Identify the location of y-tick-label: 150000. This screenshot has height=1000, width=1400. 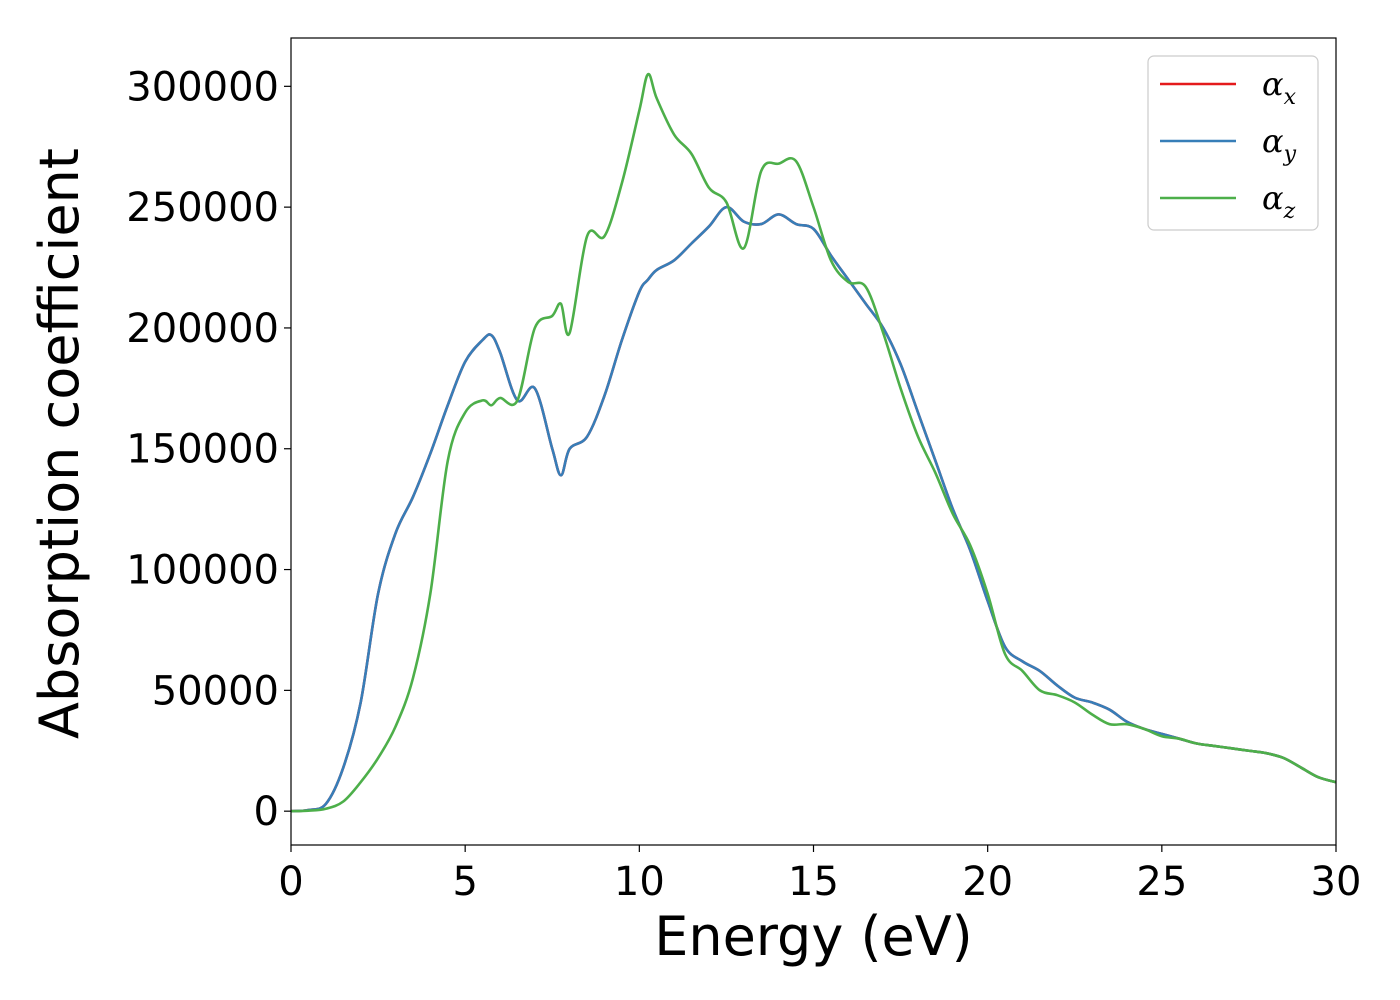
(202, 450).